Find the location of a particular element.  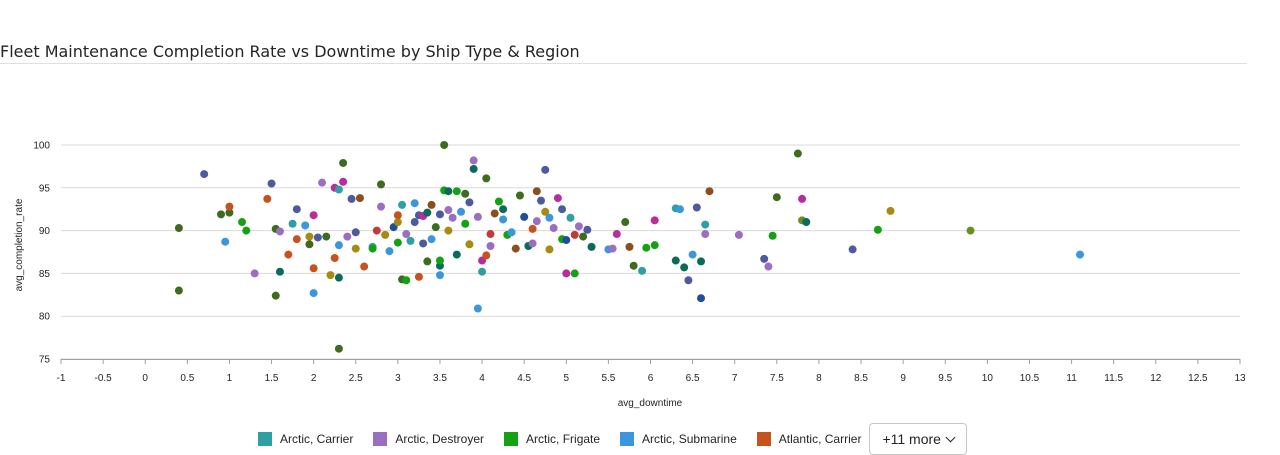

y-tick-label: 80 is located at coordinates (45, 317).